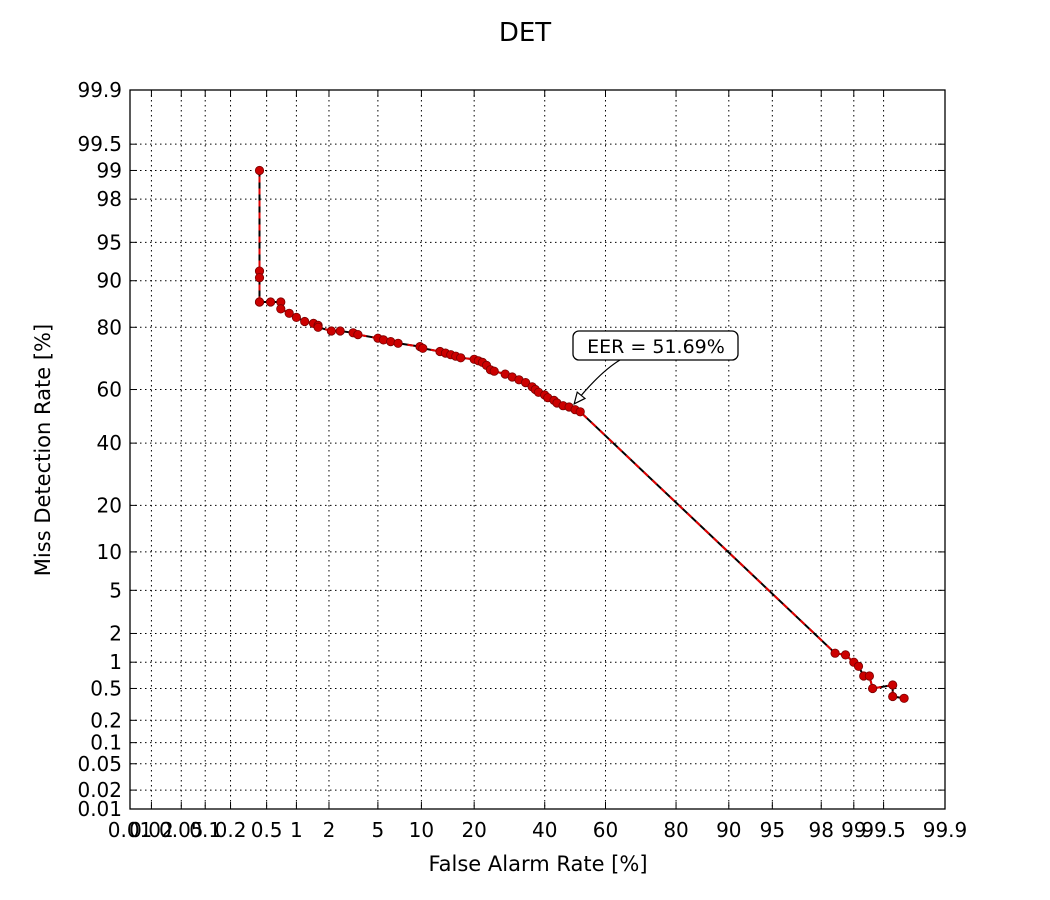 This screenshot has width=1050, height=900. What do you see at coordinates (675, 830) in the screenshot?
I see `x-tick-label: 80` at bounding box center [675, 830].